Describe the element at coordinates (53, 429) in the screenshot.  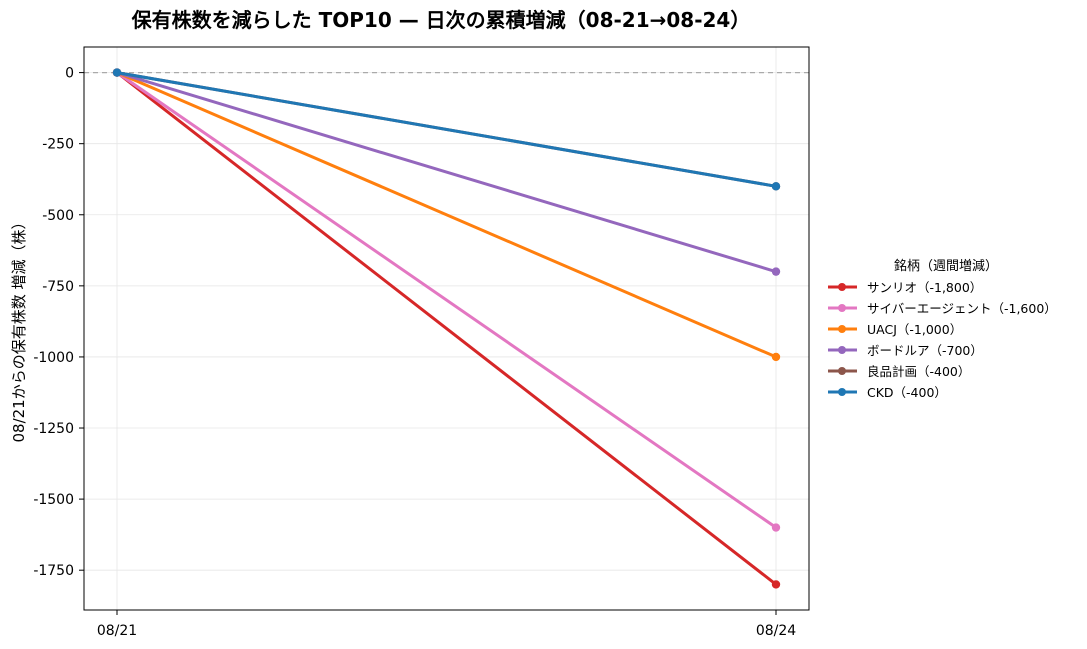
I see `y-tick-label: -1250` at that location.